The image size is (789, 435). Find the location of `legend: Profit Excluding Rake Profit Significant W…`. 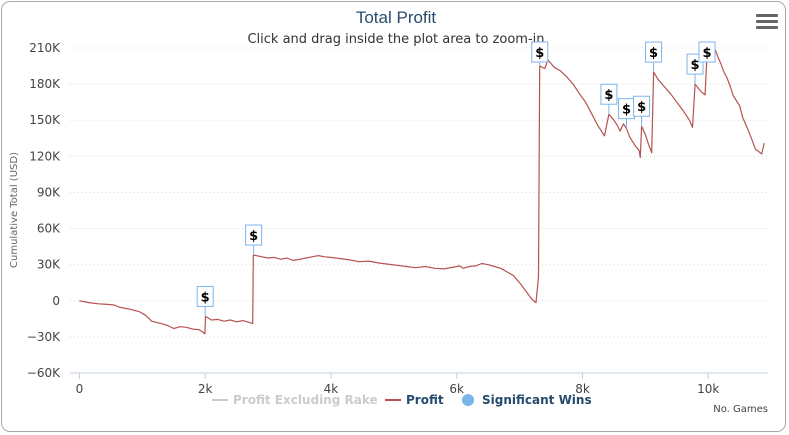

legend: Profit Excluding Rake Profit Significant W… is located at coordinates (402, 400).